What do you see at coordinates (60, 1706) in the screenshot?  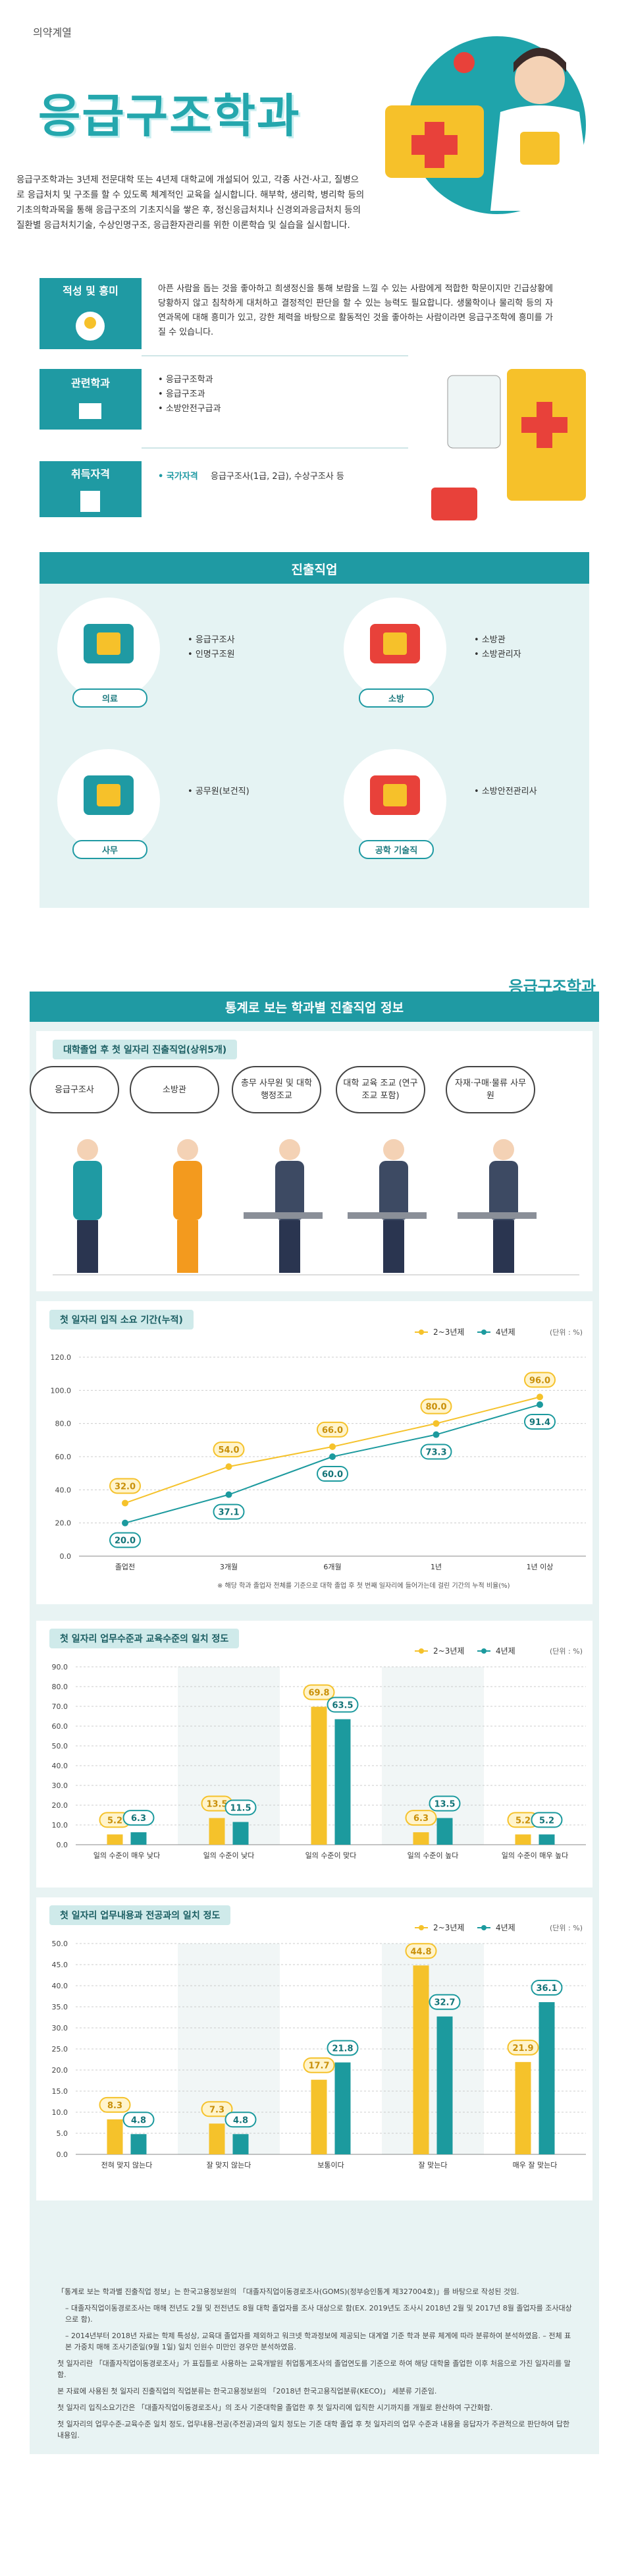 I see `y-tick-label: 70.0` at bounding box center [60, 1706].